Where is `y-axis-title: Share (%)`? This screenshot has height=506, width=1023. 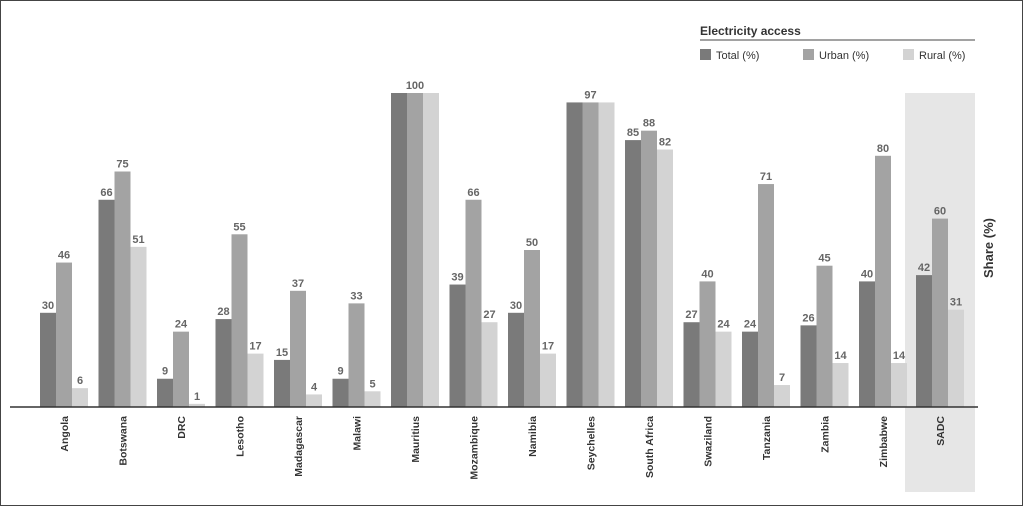
y-axis-title: Share (%) is located at coordinates (988, 248).